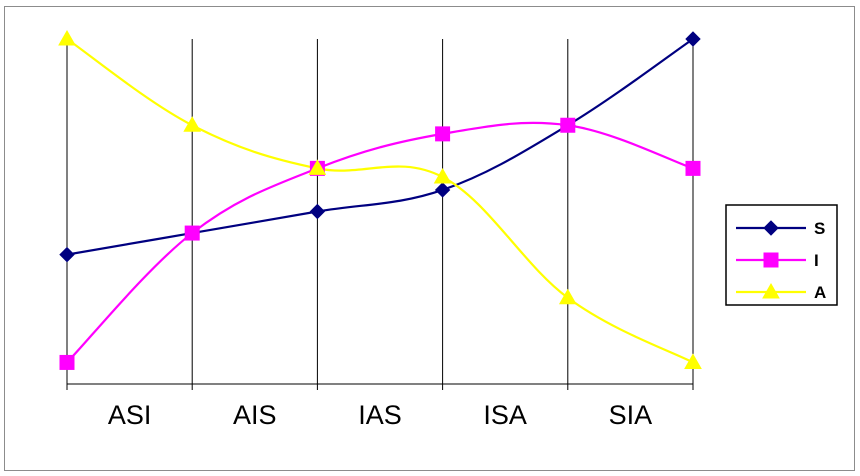 This screenshot has width=860, height=476. What do you see at coordinates (771, 228) in the screenshot?
I see `legend-marker-S` at bounding box center [771, 228].